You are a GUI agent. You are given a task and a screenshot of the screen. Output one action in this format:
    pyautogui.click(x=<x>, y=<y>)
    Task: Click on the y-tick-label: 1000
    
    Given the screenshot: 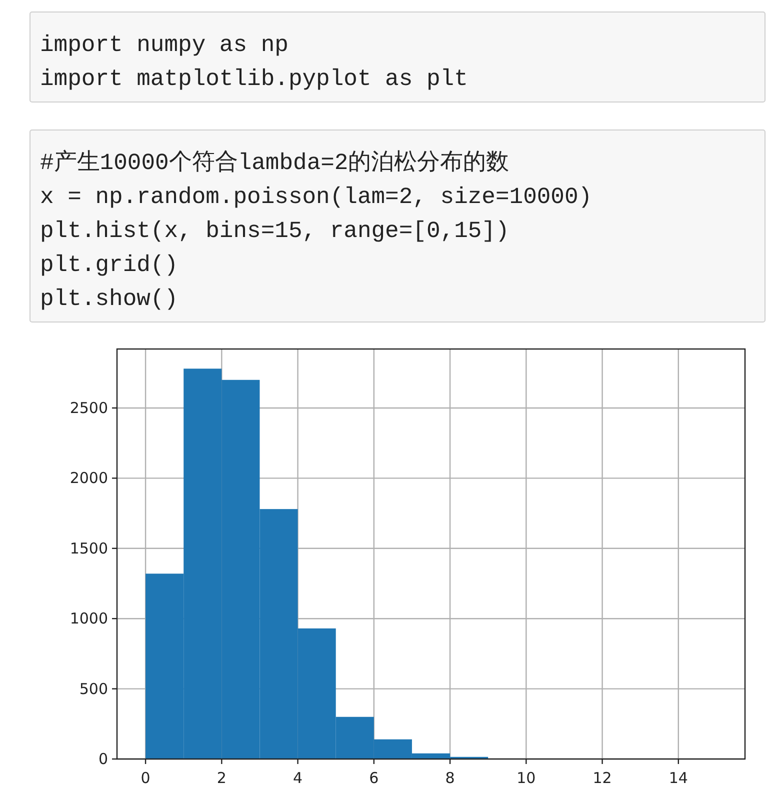 What is the action you would take?
    pyautogui.click(x=89, y=619)
    